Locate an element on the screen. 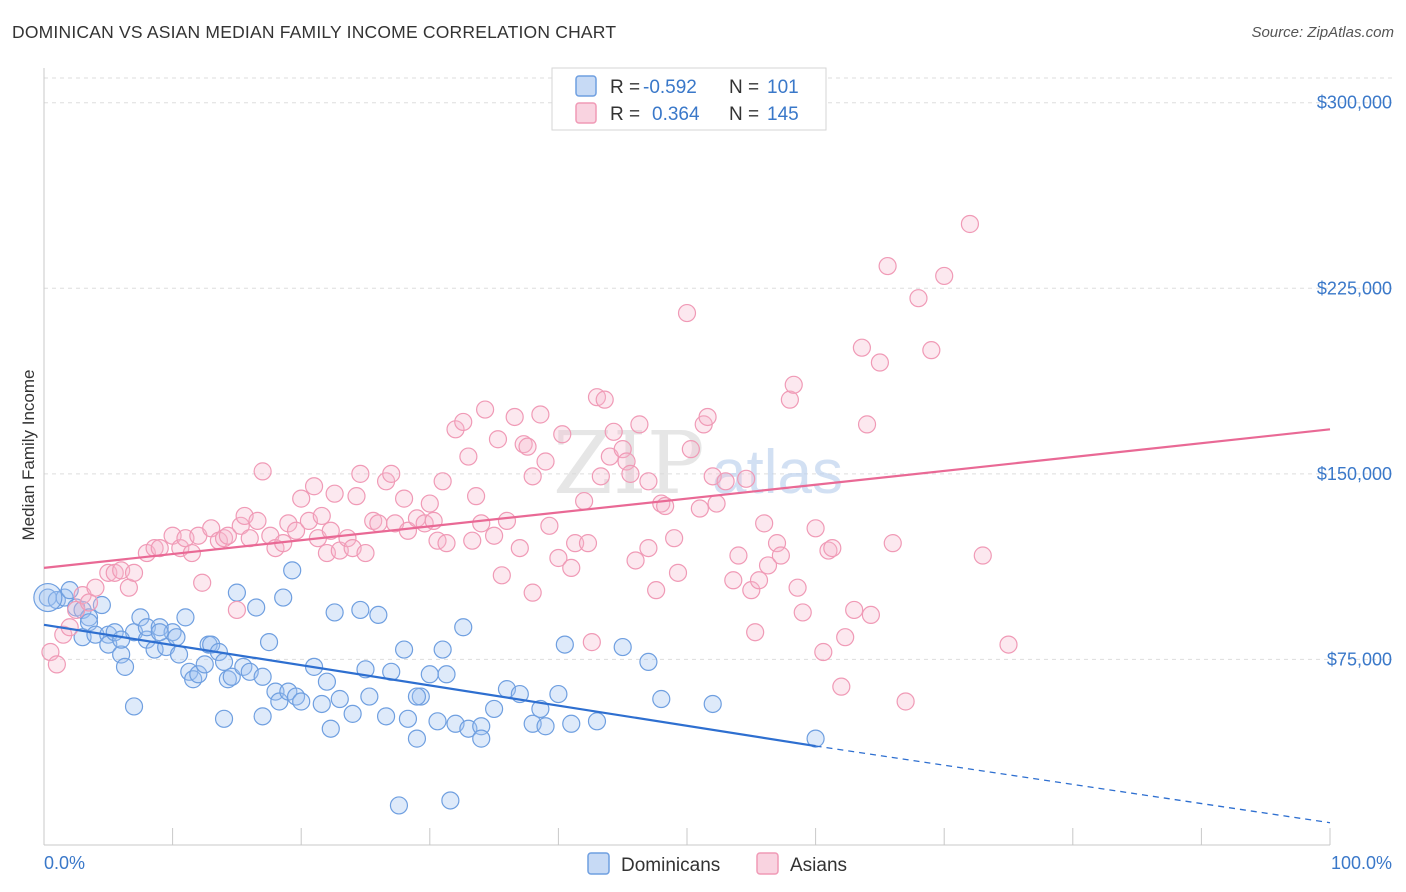 The width and height of the screenshot is (1406, 892). dominican-trend-extension is located at coordinates (1073, 784).